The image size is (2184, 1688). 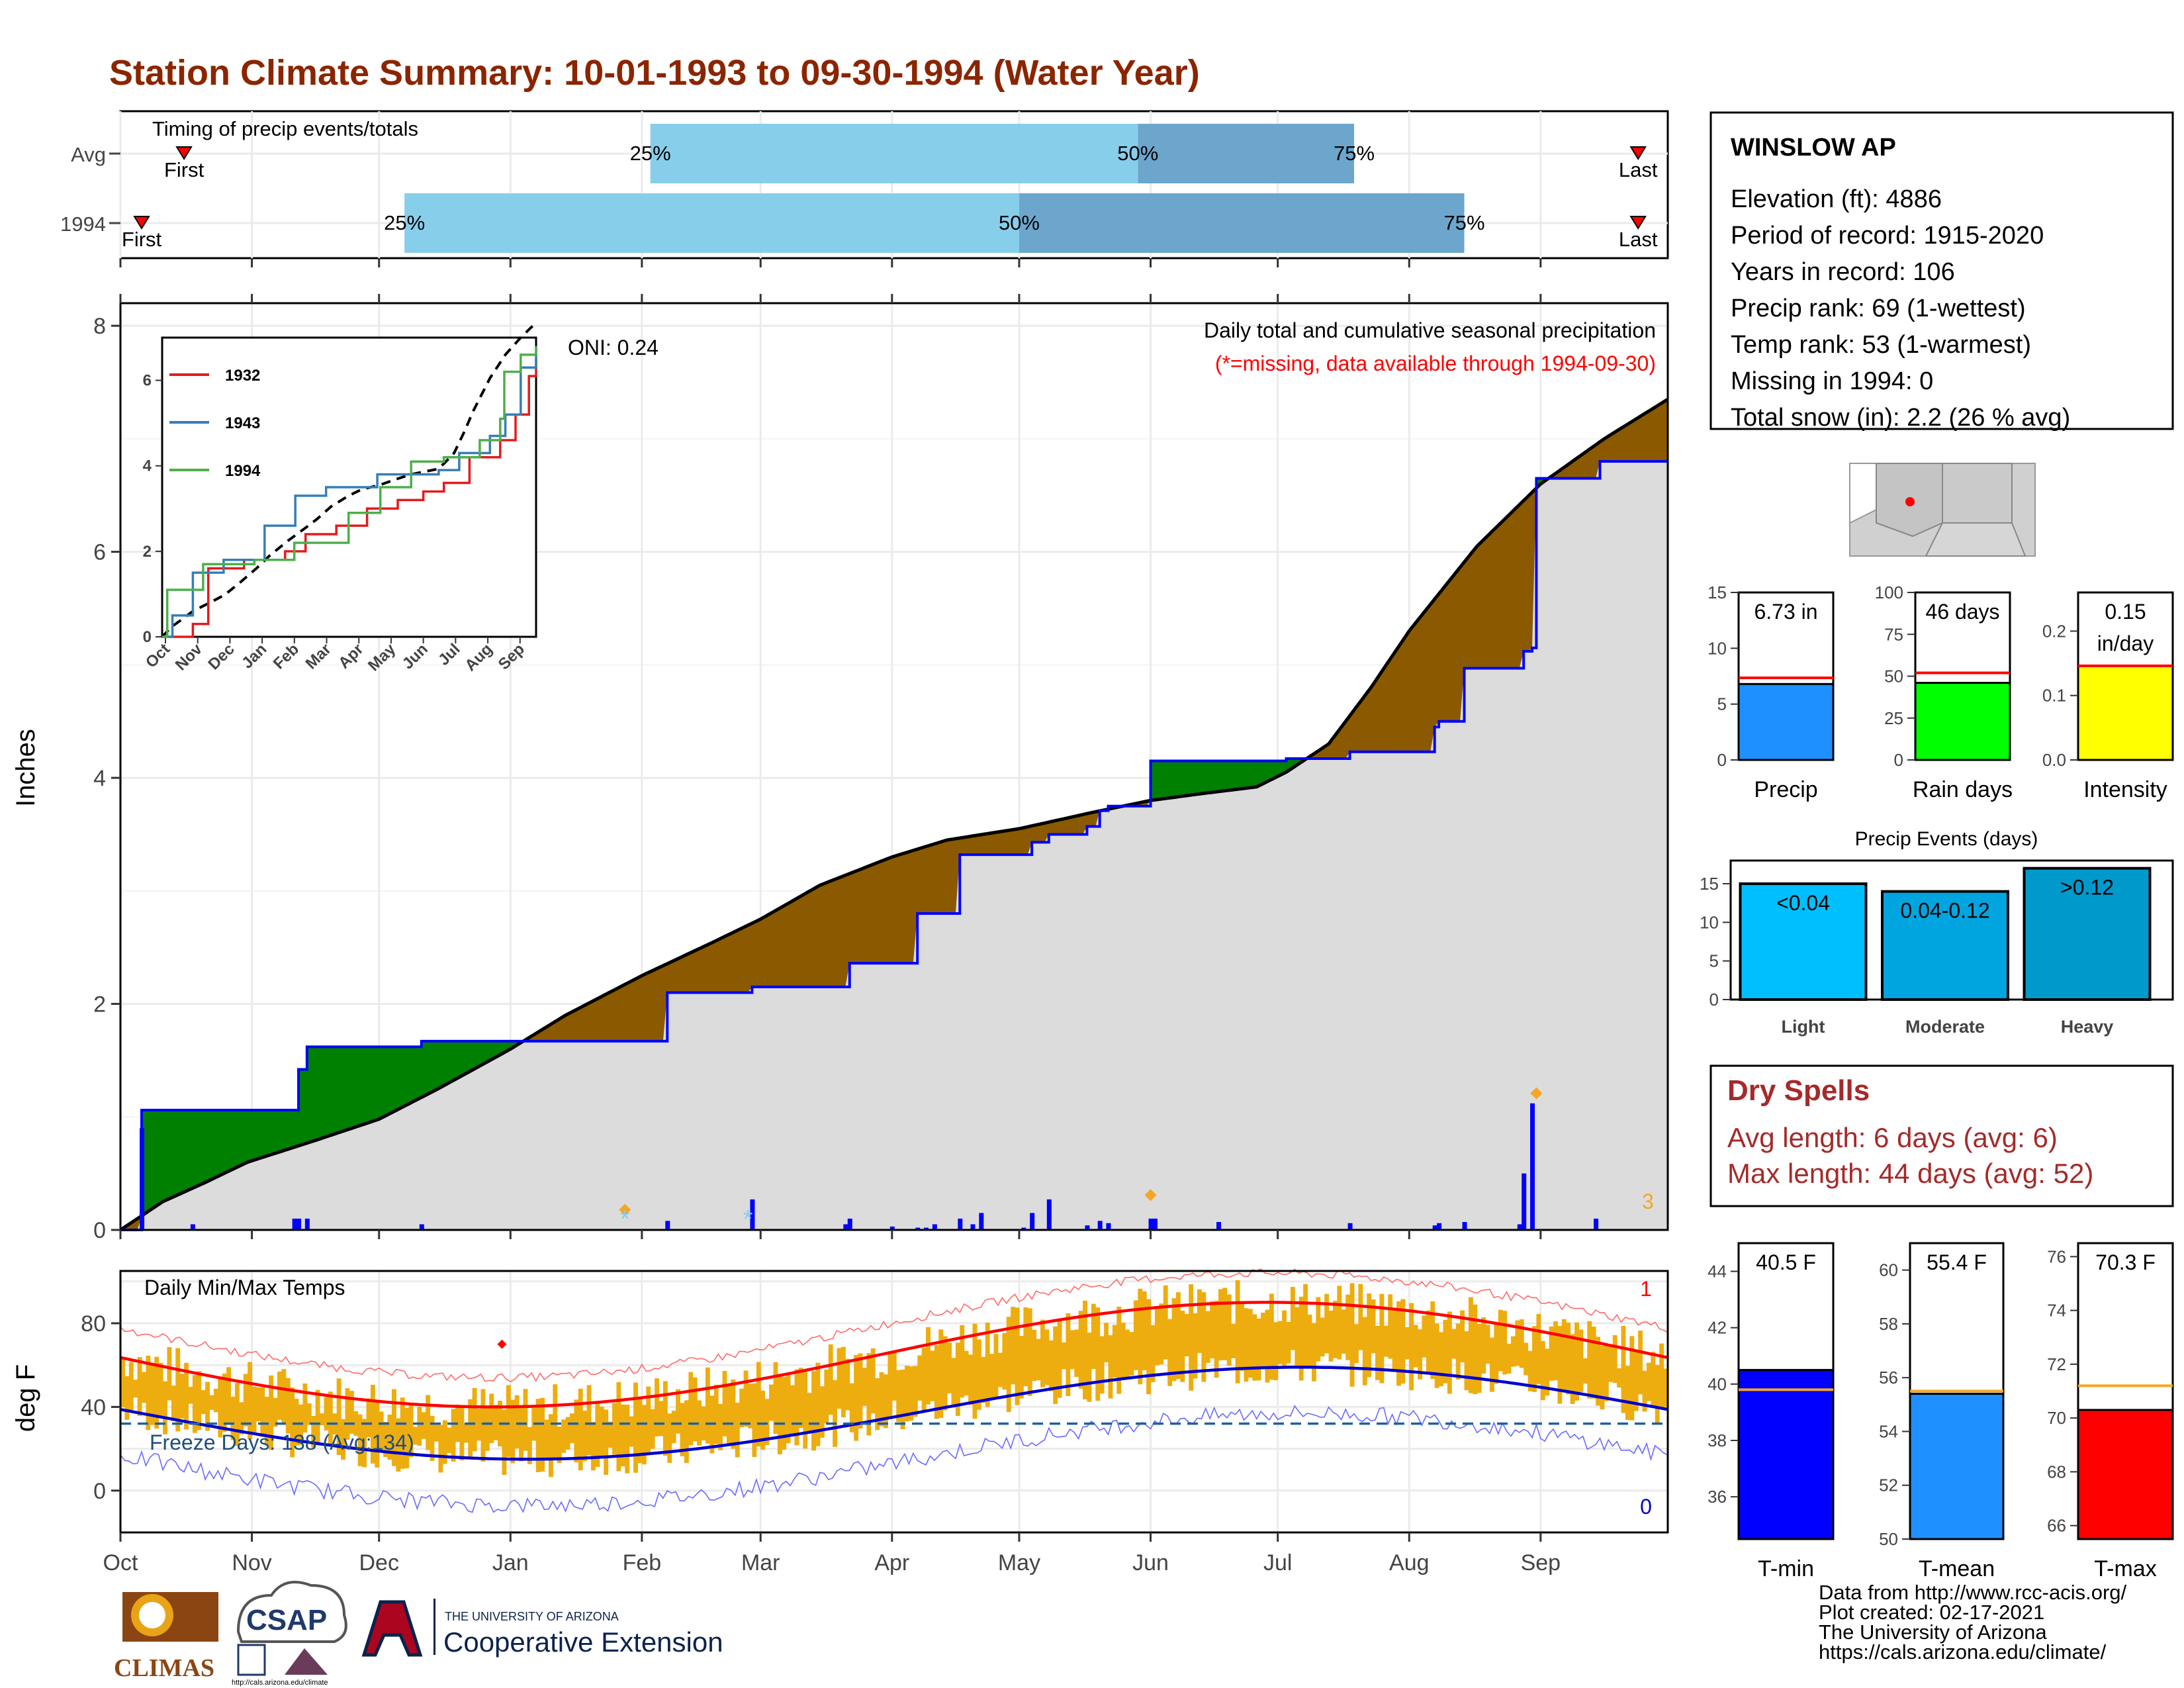 I want to click on dry-spells-max: Max length: 44 days (avg: 52), so click(x=1910, y=1173).